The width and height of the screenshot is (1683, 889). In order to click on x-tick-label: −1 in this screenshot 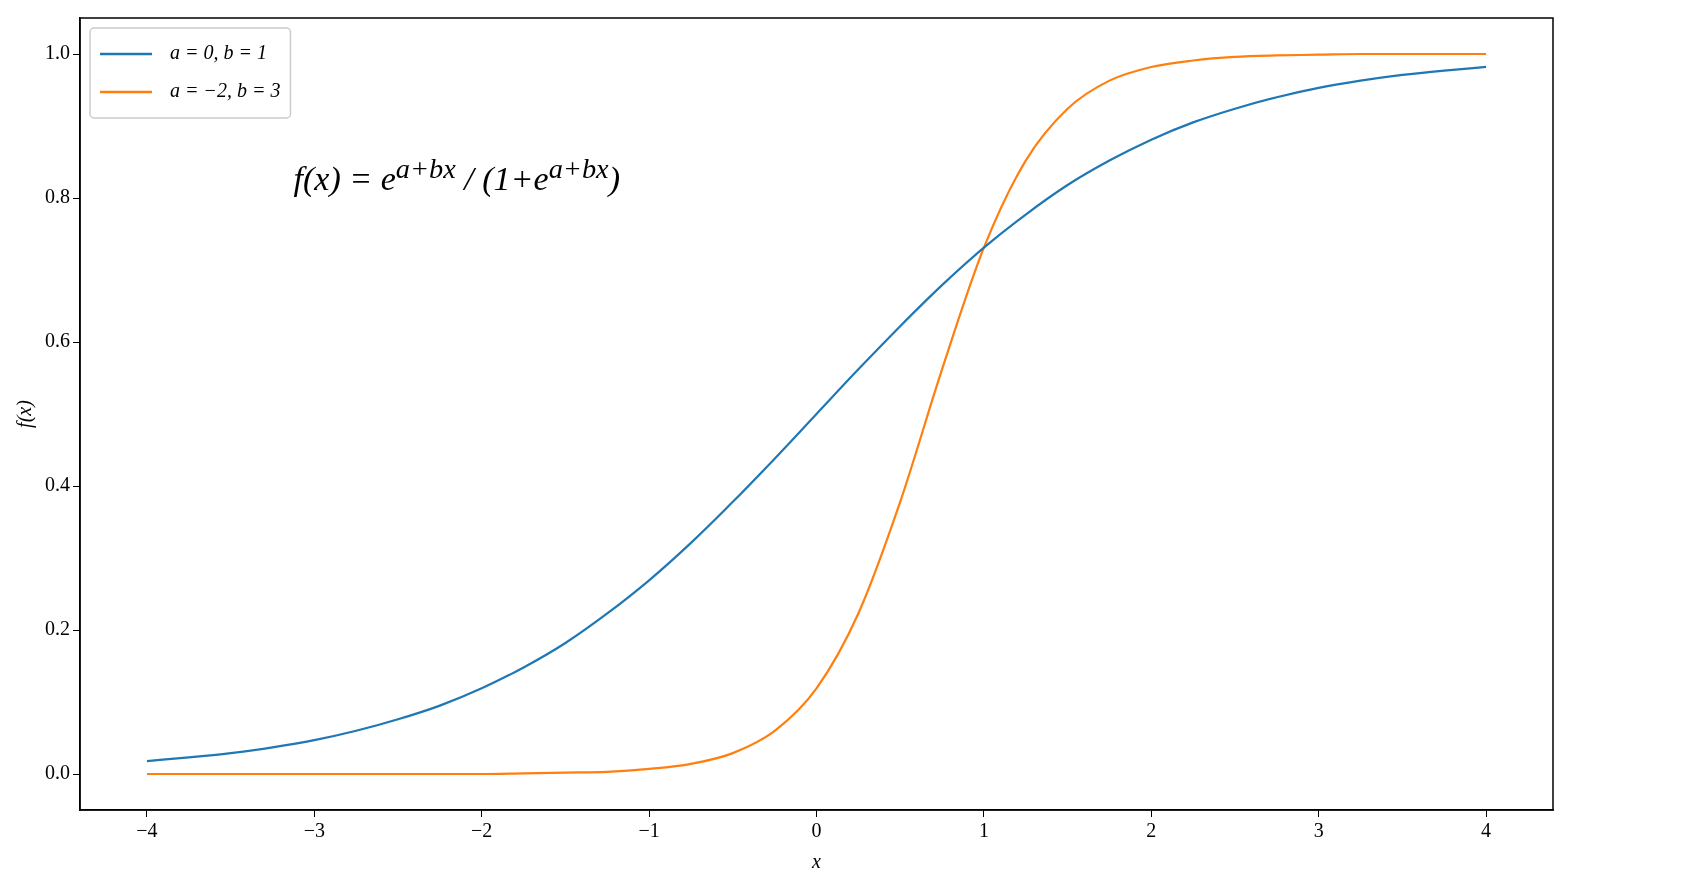, I will do `click(649, 830)`.